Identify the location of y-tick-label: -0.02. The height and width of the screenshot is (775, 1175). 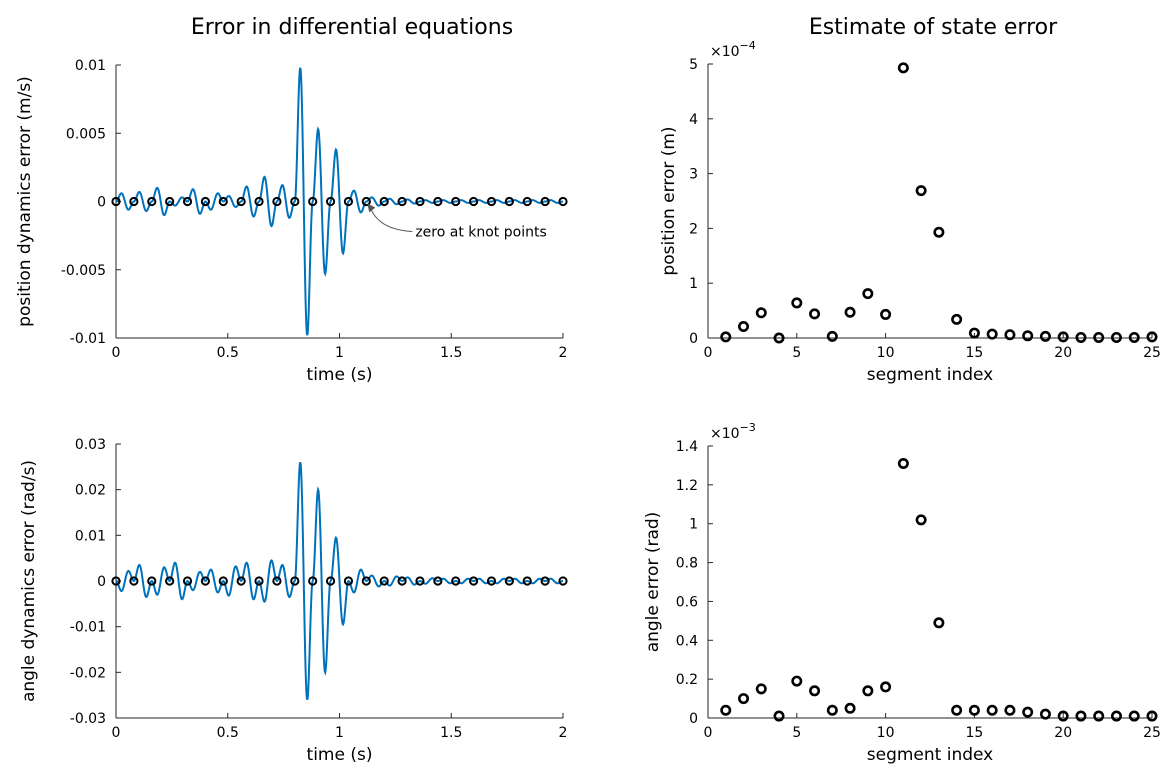
(88, 673).